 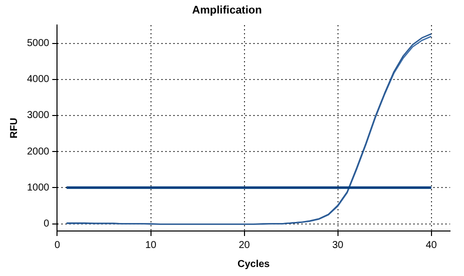 What do you see at coordinates (14, 128) in the screenshot?
I see `y-axis-title: RFU` at bounding box center [14, 128].